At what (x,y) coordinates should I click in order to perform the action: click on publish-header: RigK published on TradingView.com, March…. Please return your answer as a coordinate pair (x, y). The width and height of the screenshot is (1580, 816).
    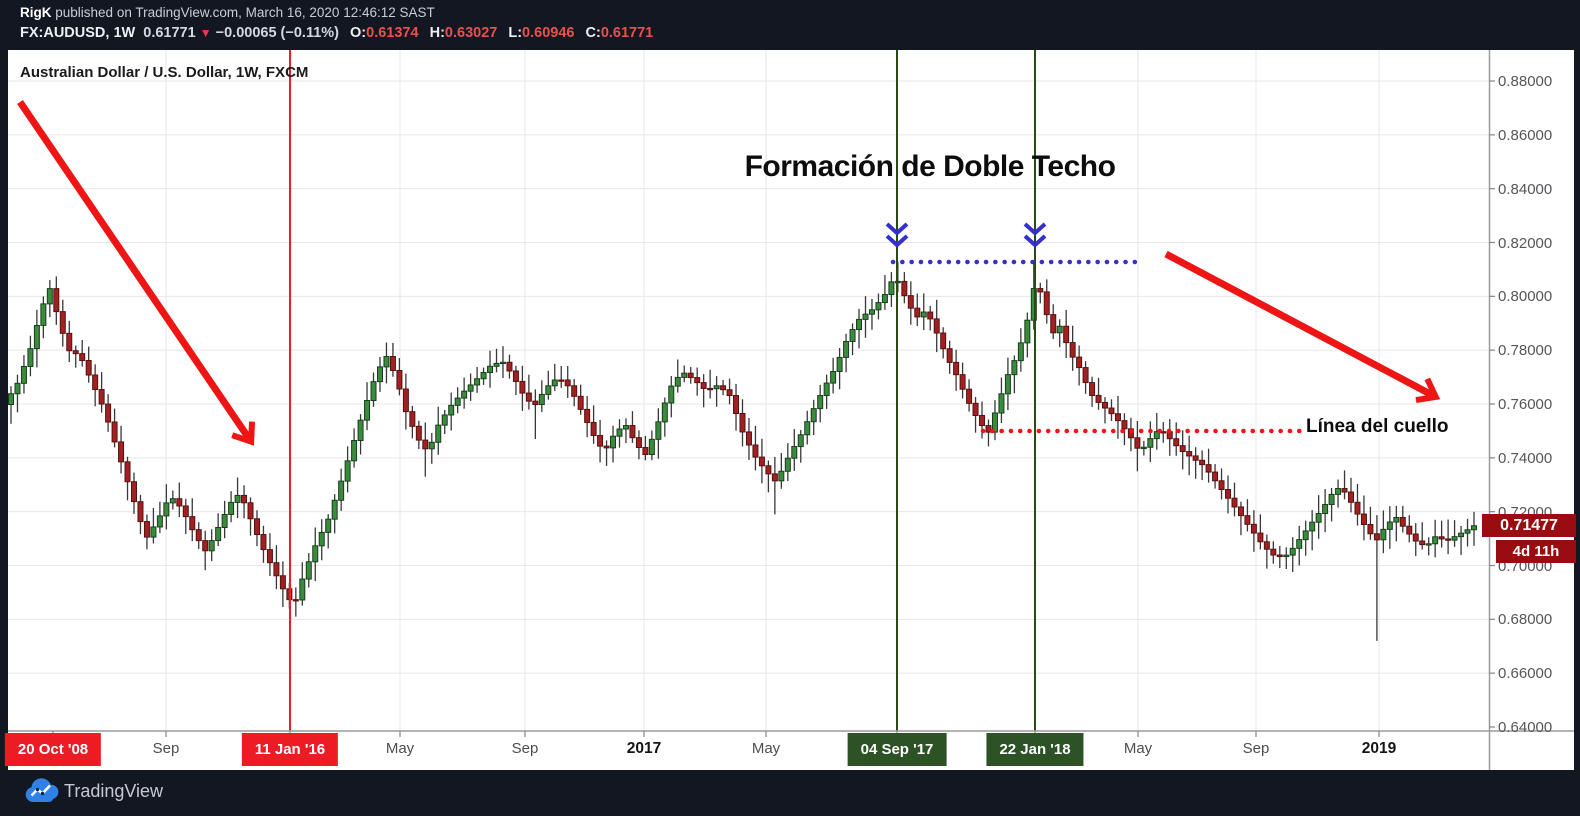
    Looking at the image, I should click on (790, 25).